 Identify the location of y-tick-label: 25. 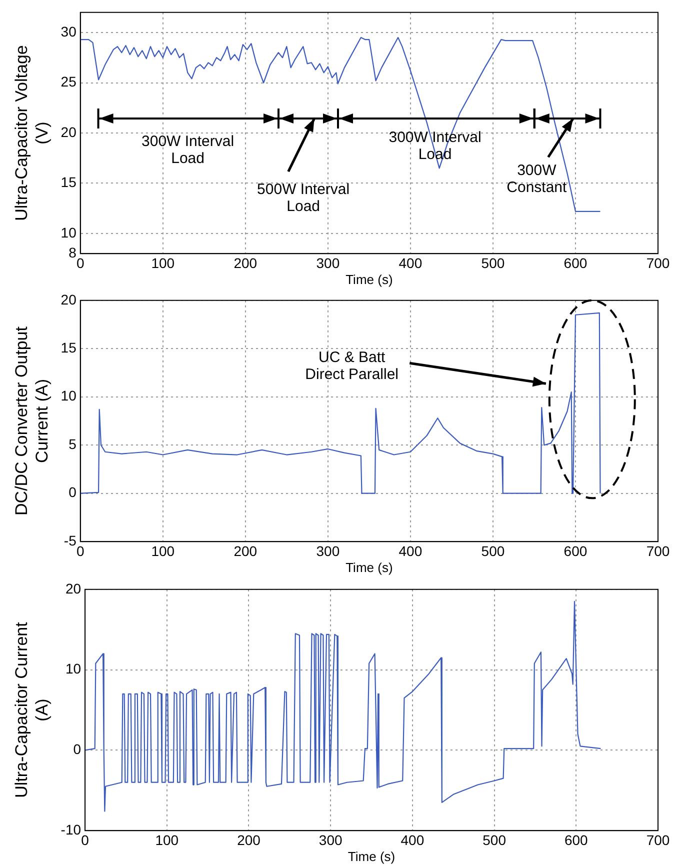
(68, 82).